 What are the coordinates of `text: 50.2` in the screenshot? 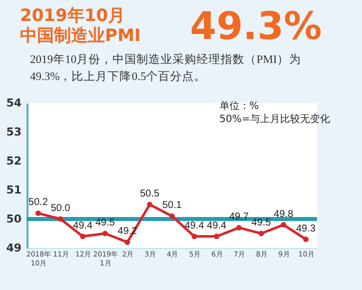 It's located at (38, 202).